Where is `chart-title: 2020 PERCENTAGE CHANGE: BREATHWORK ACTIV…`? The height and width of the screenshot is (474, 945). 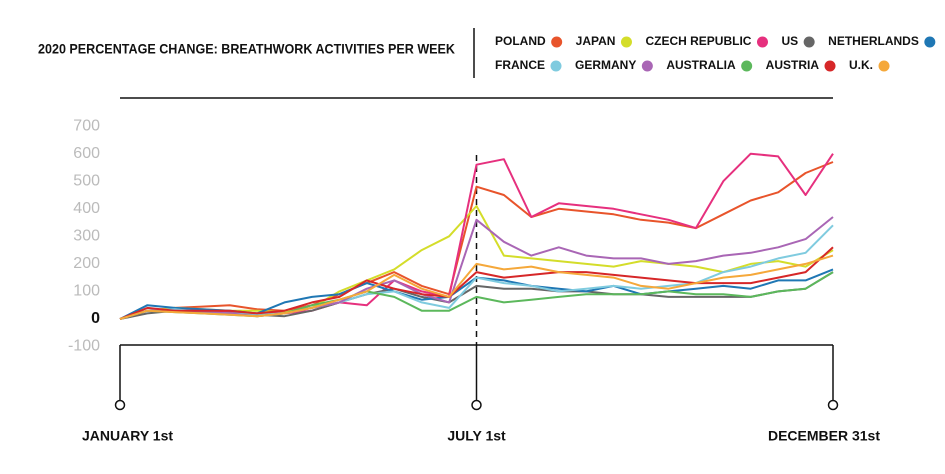
chart-title: 2020 PERCENTAGE CHANGE: BREATHWORK ACTIV… is located at coordinates (246, 49).